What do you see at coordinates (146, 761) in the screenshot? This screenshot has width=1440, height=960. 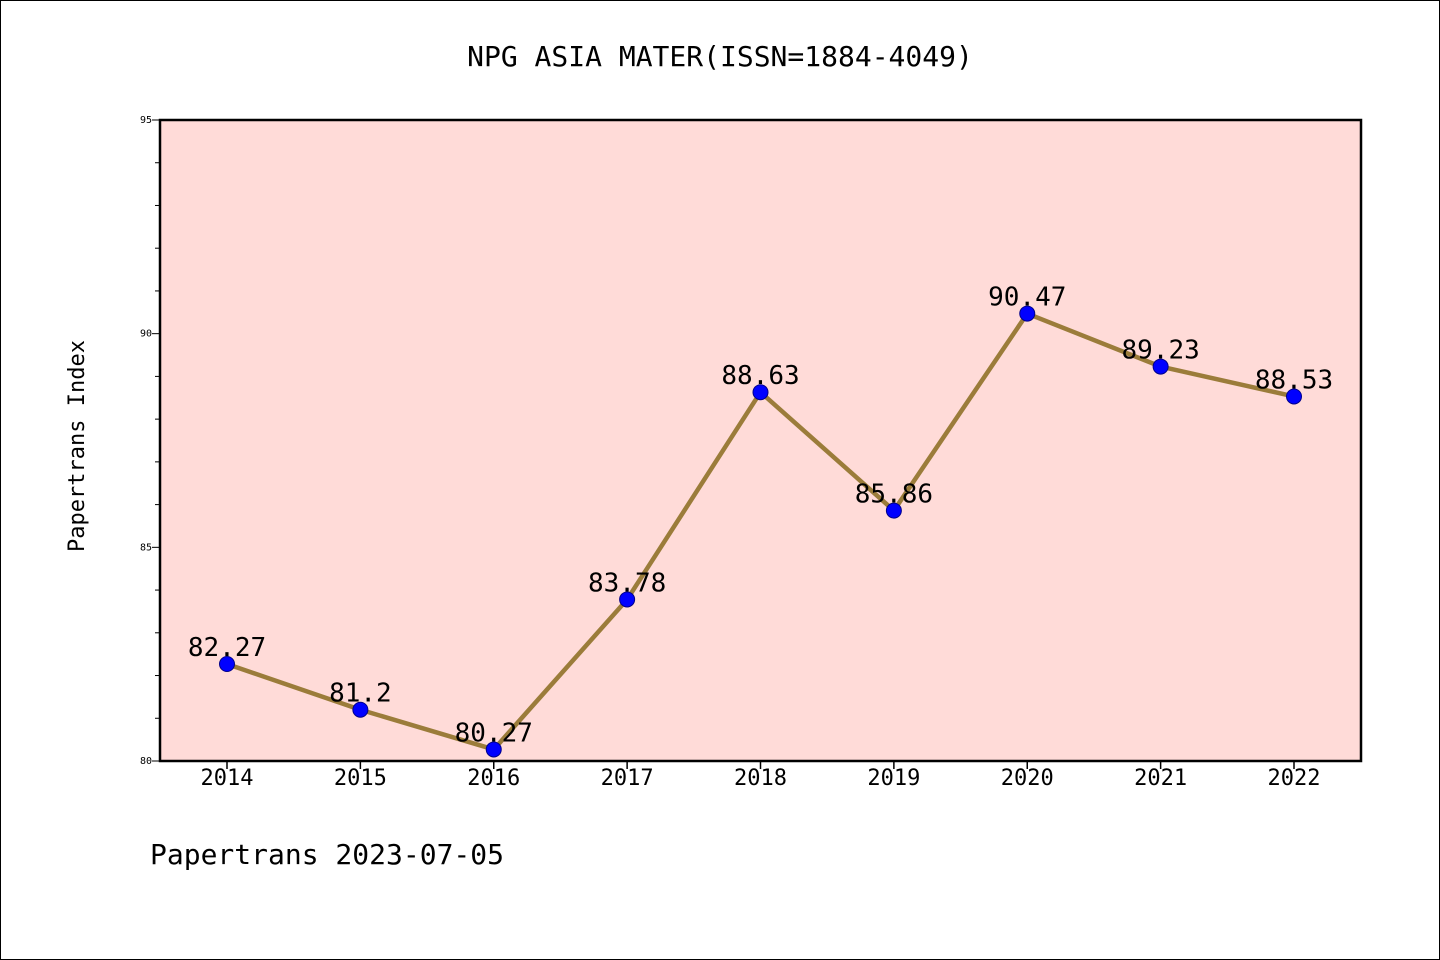 I see `y-tick-label: 80` at bounding box center [146, 761].